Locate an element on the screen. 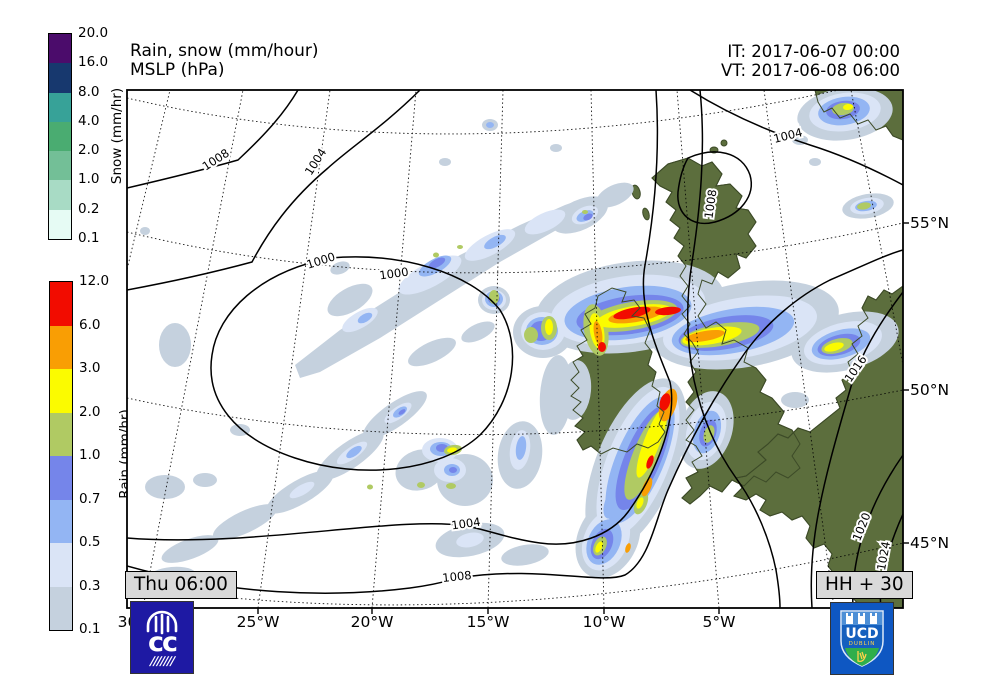 The height and width of the screenshot is (700, 1000). snow-colorbar is located at coordinates (60, 136).